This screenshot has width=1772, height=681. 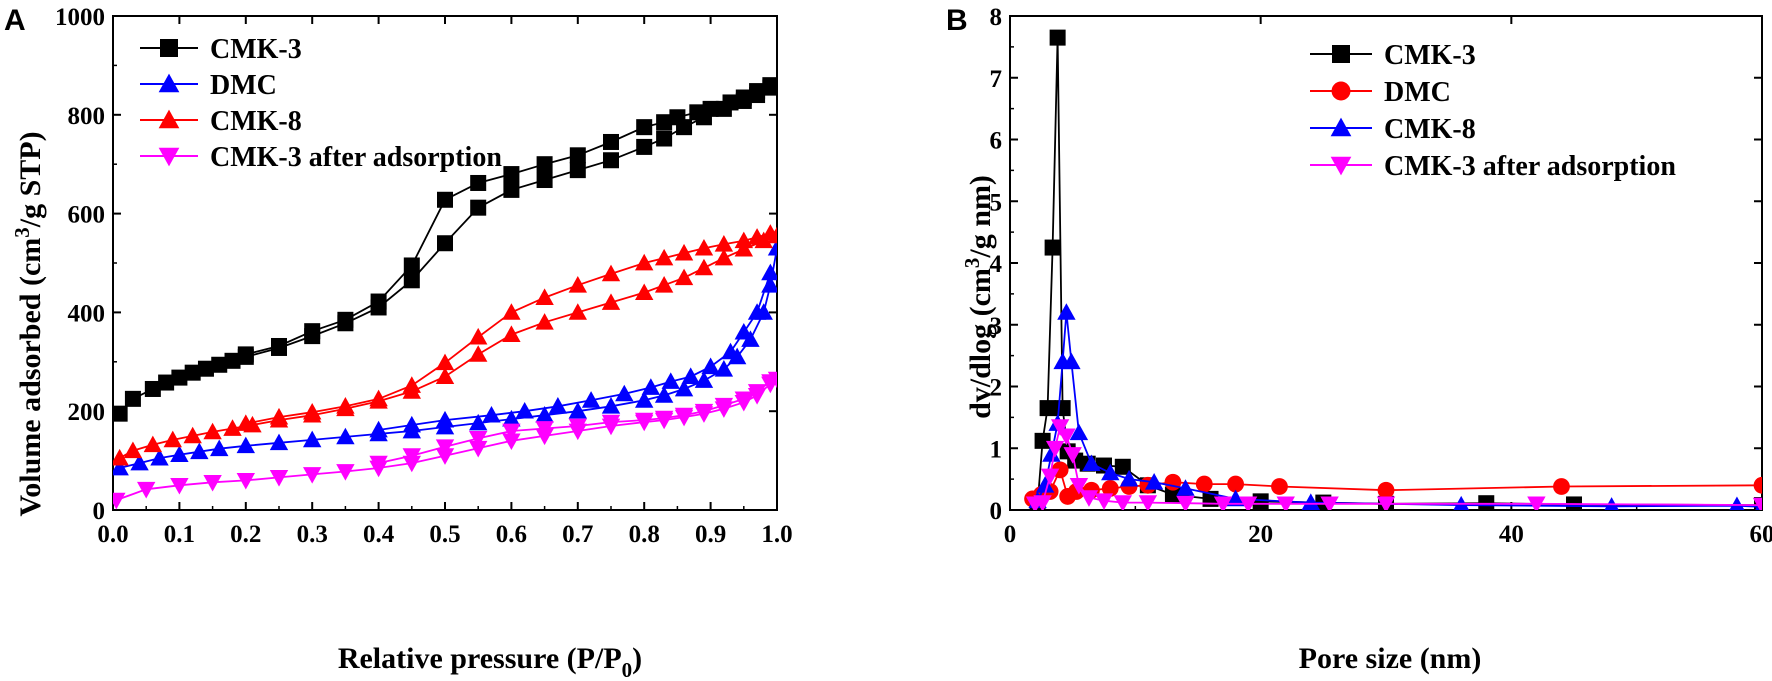 I want to click on x-tick-label-b: 40, so click(x=1511, y=534).